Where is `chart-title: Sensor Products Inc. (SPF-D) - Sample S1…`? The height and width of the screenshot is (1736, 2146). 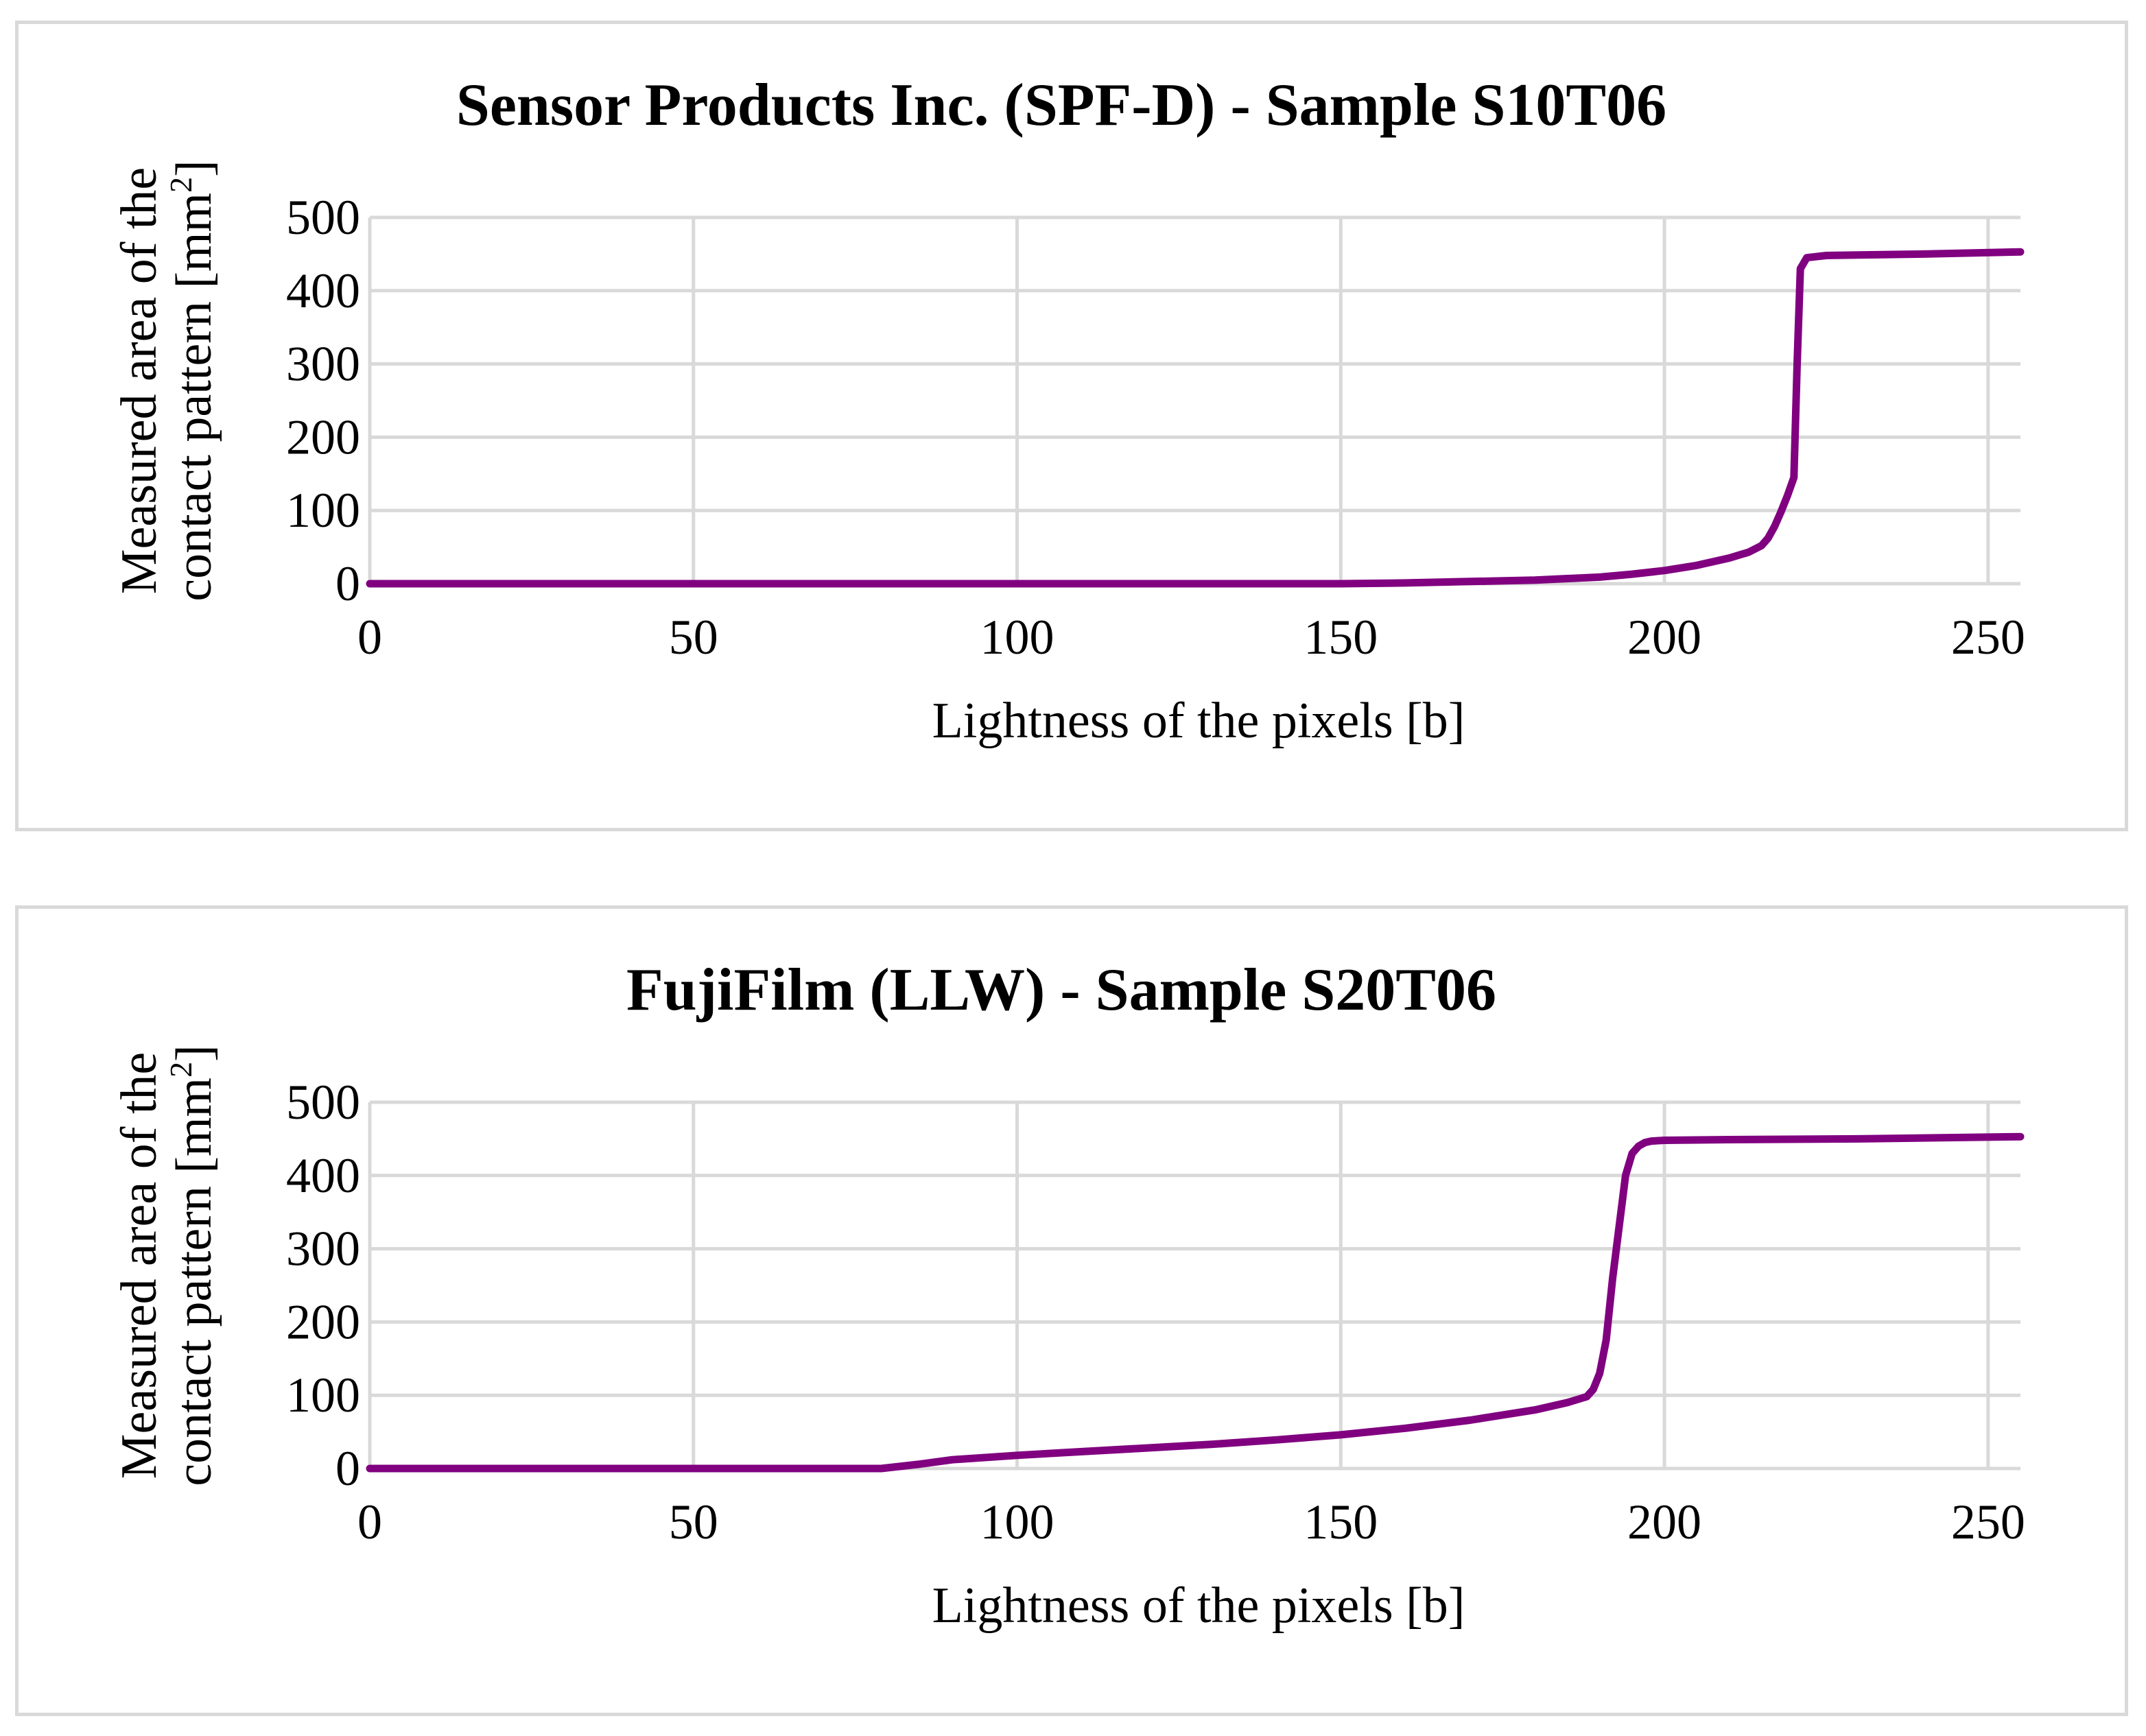
chart-title: Sensor Products Inc. (SPF-D) - Sample S1… is located at coordinates (1061, 106).